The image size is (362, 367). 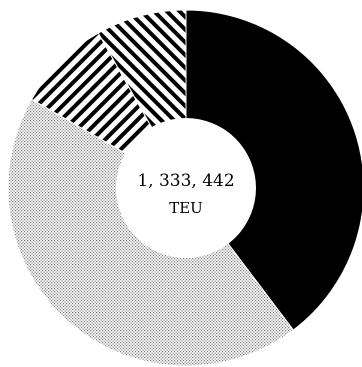 I want to click on center-unit: TEU, so click(x=186, y=208).